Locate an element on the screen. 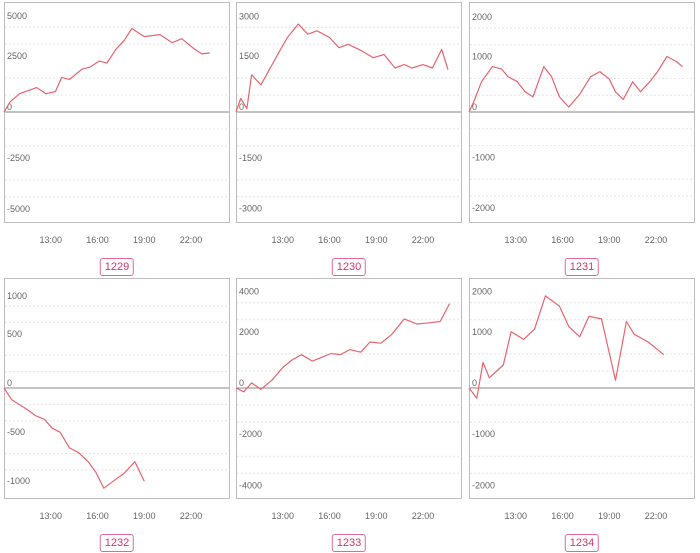  chart-label-badge: 1231 is located at coordinates (582, 267).